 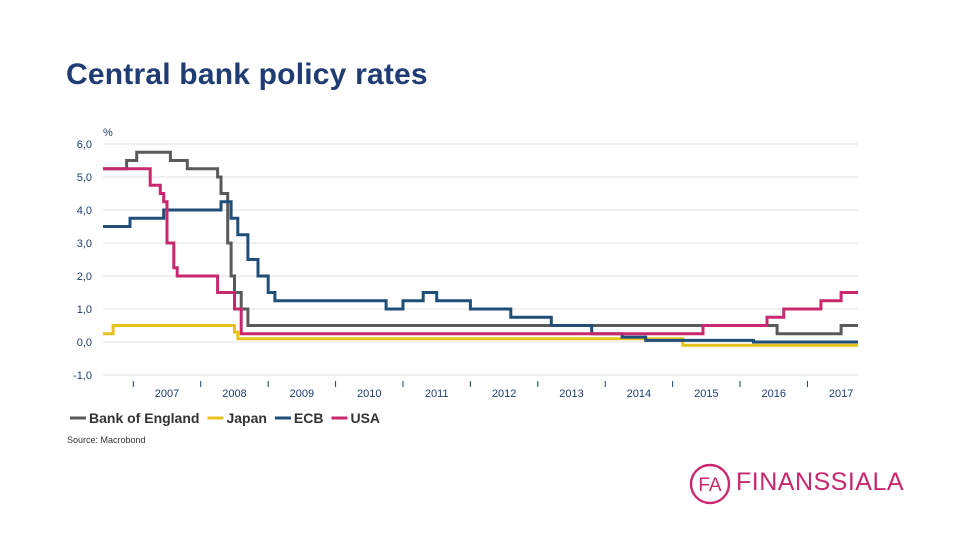 I want to click on y-tick-label: 1,0, so click(x=84, y=310).